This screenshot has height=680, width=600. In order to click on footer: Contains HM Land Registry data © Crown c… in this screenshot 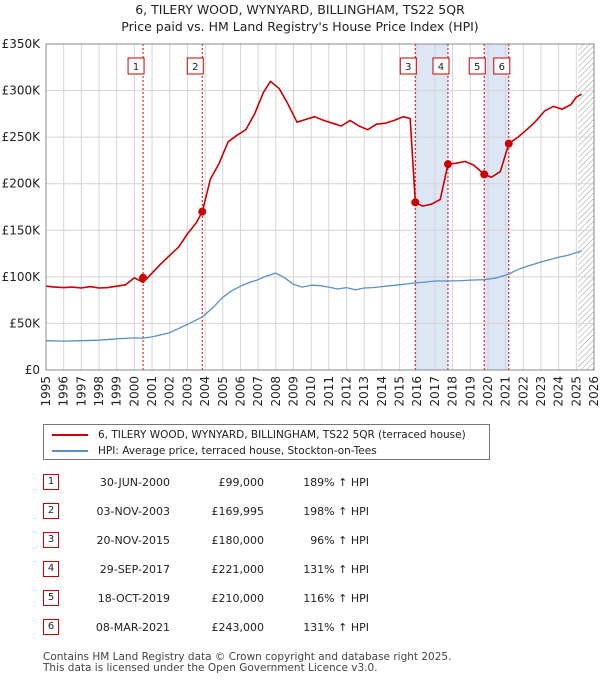, I will do `click(247, 663)`.